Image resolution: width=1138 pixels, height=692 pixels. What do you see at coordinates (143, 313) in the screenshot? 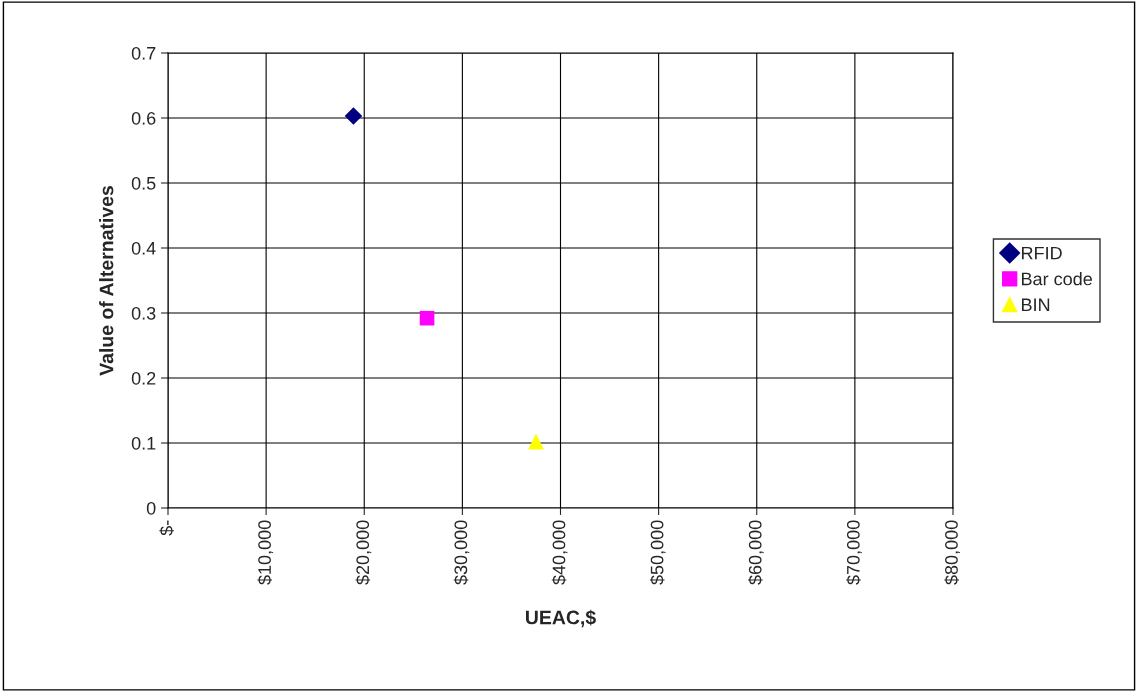
I see `y-tick-label: 0.3` at bounding box center [143, 313].